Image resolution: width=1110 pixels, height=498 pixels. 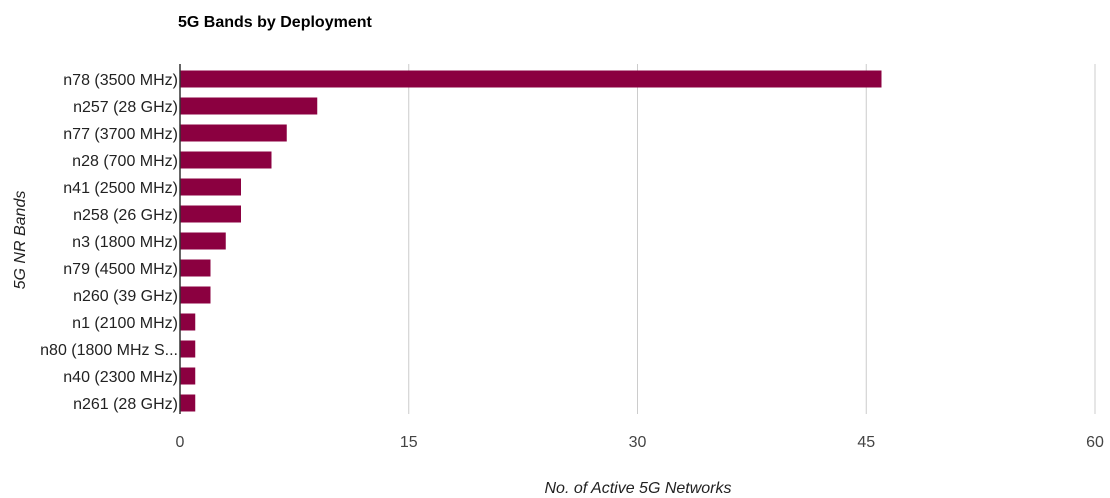 I want to click on category-label: n28 (700 MHz), so click(x=125, y=161).